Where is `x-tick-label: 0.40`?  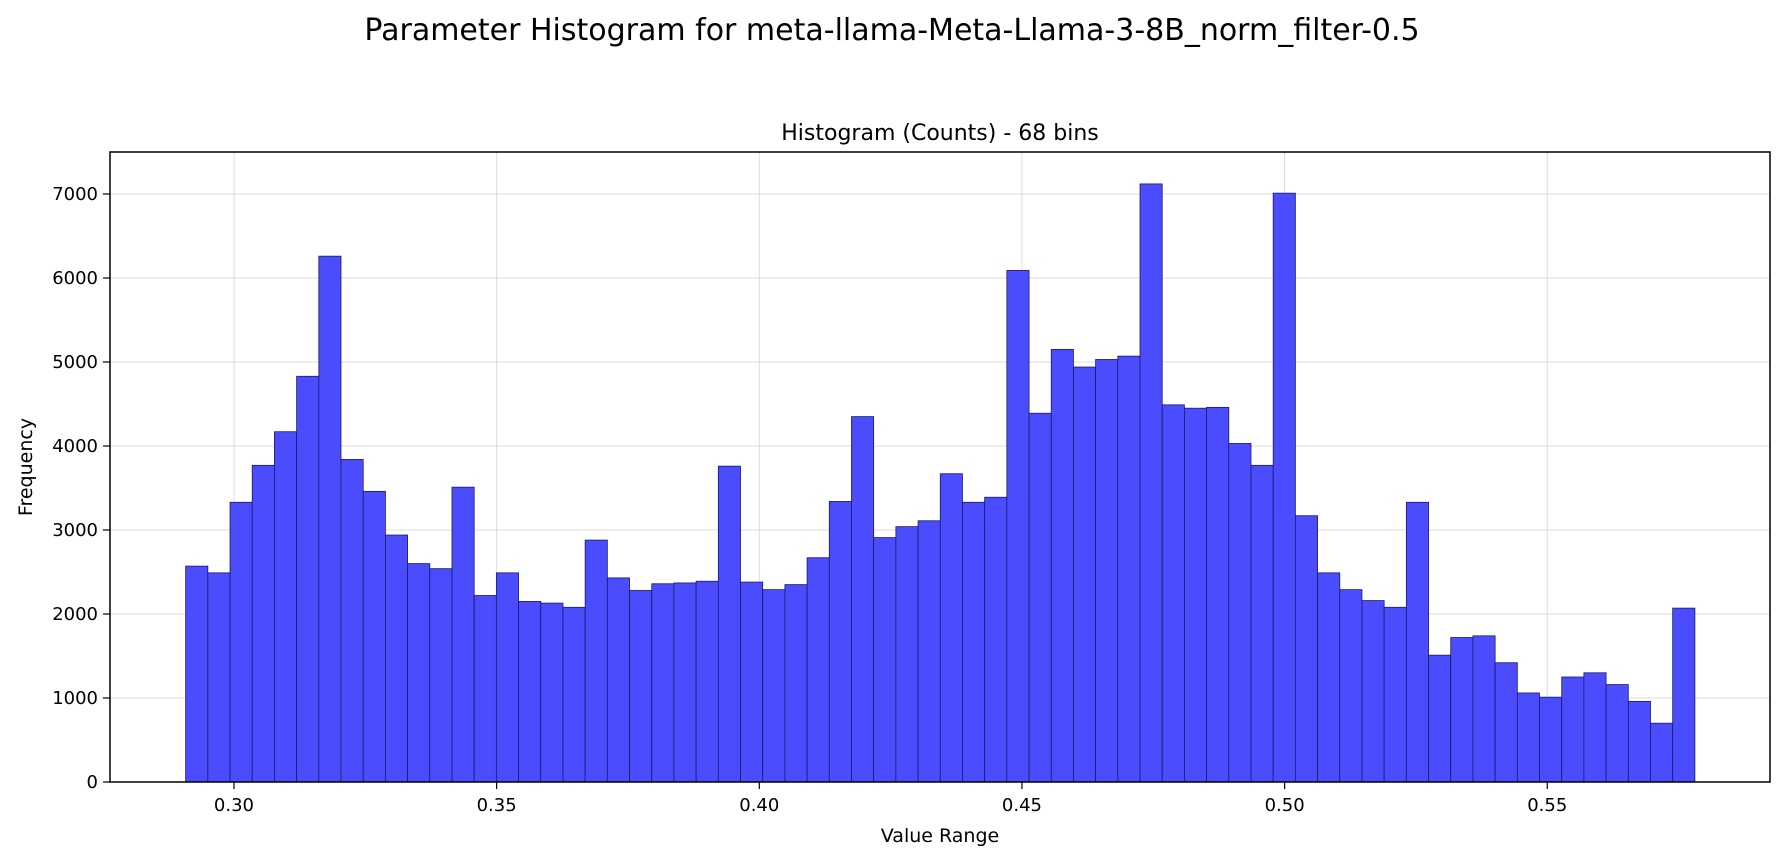
x-tick-label: 0.40 is located at coordinates (759, 805).